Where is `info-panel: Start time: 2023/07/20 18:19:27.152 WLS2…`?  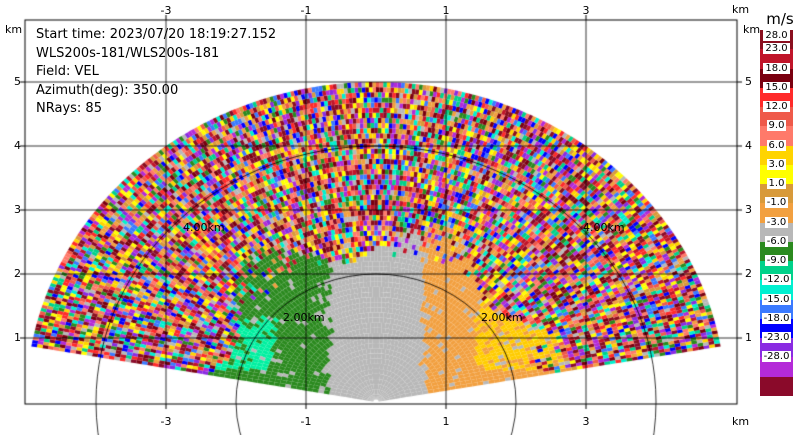 info-panel: Start time: 2023/07/20 18:19:27.152 WLS2… is located at coordinates (156, 72).